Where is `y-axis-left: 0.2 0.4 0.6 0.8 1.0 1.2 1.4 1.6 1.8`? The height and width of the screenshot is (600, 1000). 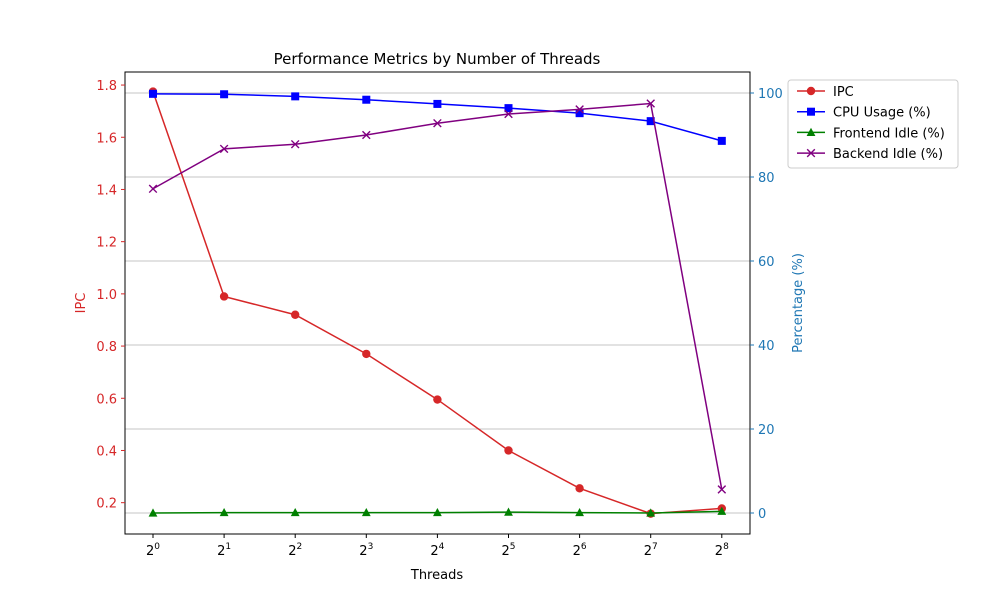 y-axis-left: 0.2 0.4 0.6 0.8 1.0 1.2 1.4 1.6 1.8 is located at coordinates (110, 295).